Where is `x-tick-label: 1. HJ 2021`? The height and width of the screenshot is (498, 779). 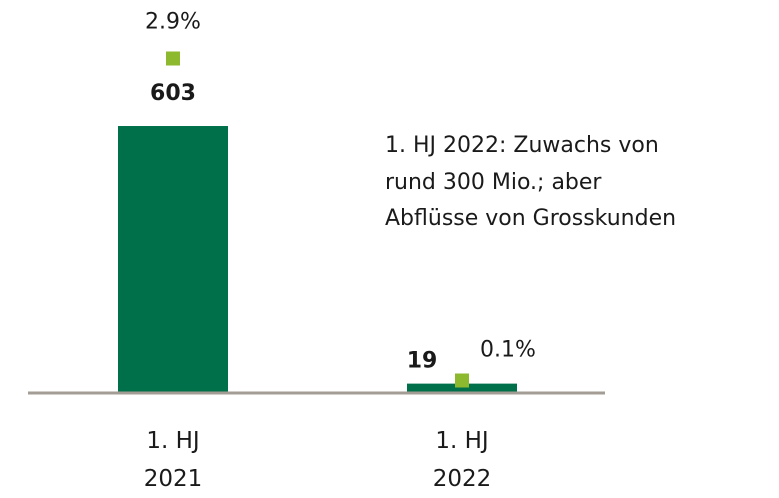 x-tick-label: 1. HJ 2021 is located at coordinates (173, 460).